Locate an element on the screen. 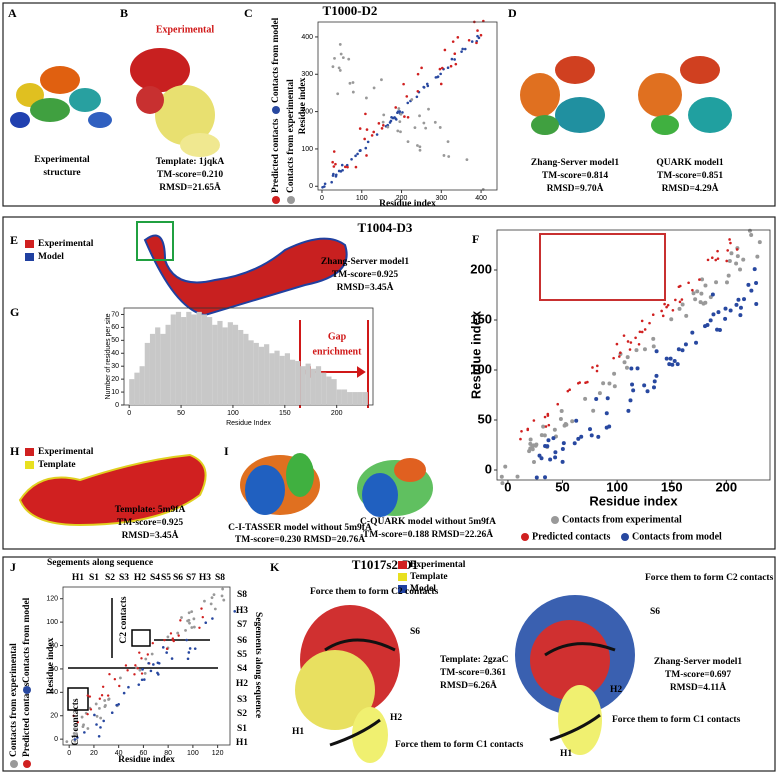 Image resolution: width=779 pixels, height=774 pixels. panel-label: C is located at coordinates (248, 13).